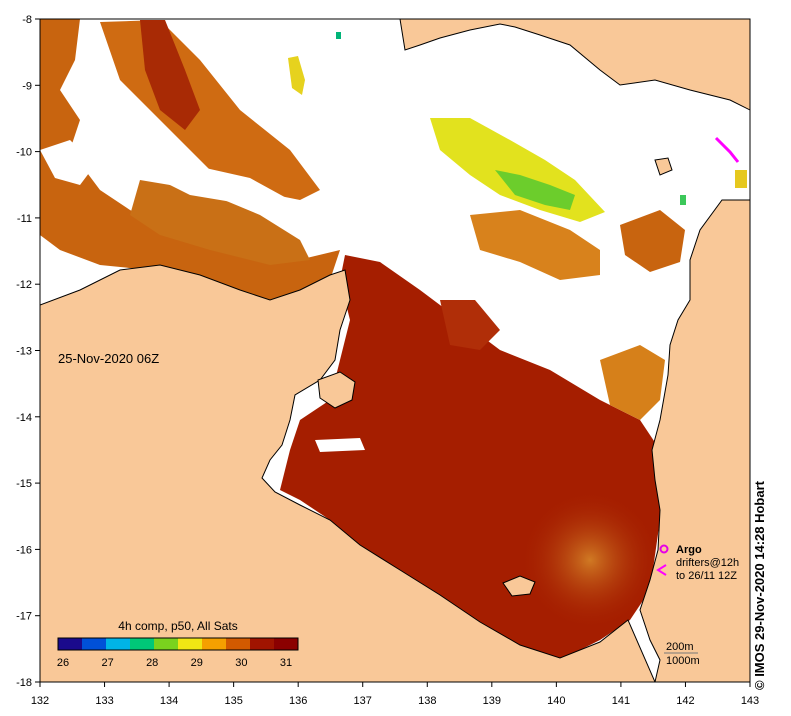 The image size is (791, 716). Describe the element at coordinates (24, 617) in the screenshot. I see `y-tick-label: -17` at that location.